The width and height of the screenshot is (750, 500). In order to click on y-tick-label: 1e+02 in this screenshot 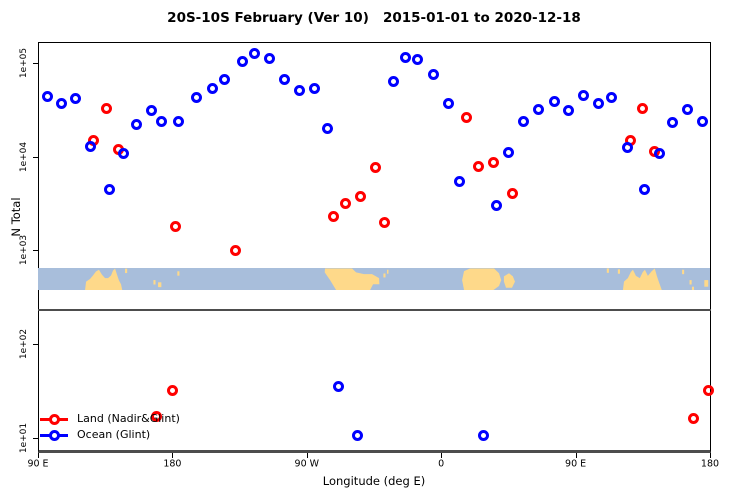, I will do `click(24, 344)`.